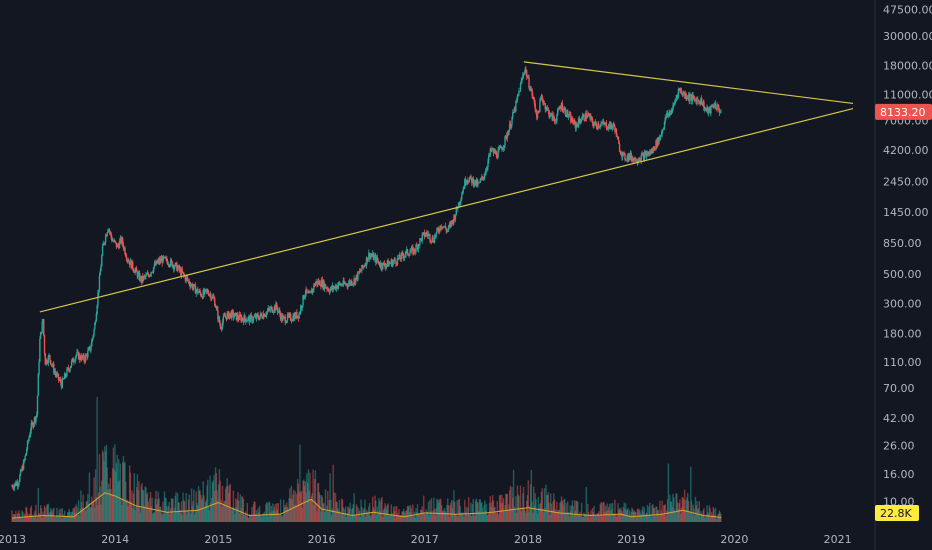  What do you see at coordinates (426, 539) in the screenshot?
I see `time-axis: 2013 2014 2015 2016 2017 2018 2019 2020 2021` at bounding box center [426, 539].